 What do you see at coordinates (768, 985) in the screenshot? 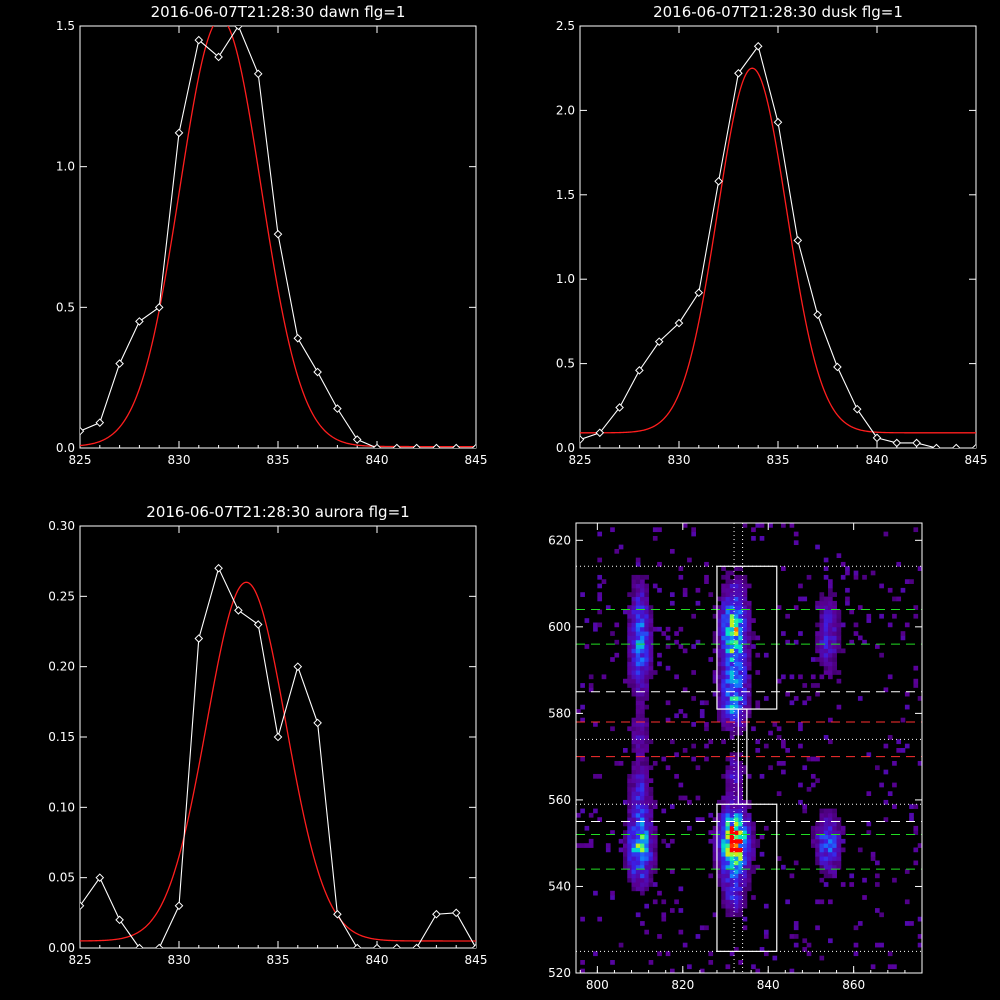
I see `x-tick-label: 840` at bounding box center [768, 985].